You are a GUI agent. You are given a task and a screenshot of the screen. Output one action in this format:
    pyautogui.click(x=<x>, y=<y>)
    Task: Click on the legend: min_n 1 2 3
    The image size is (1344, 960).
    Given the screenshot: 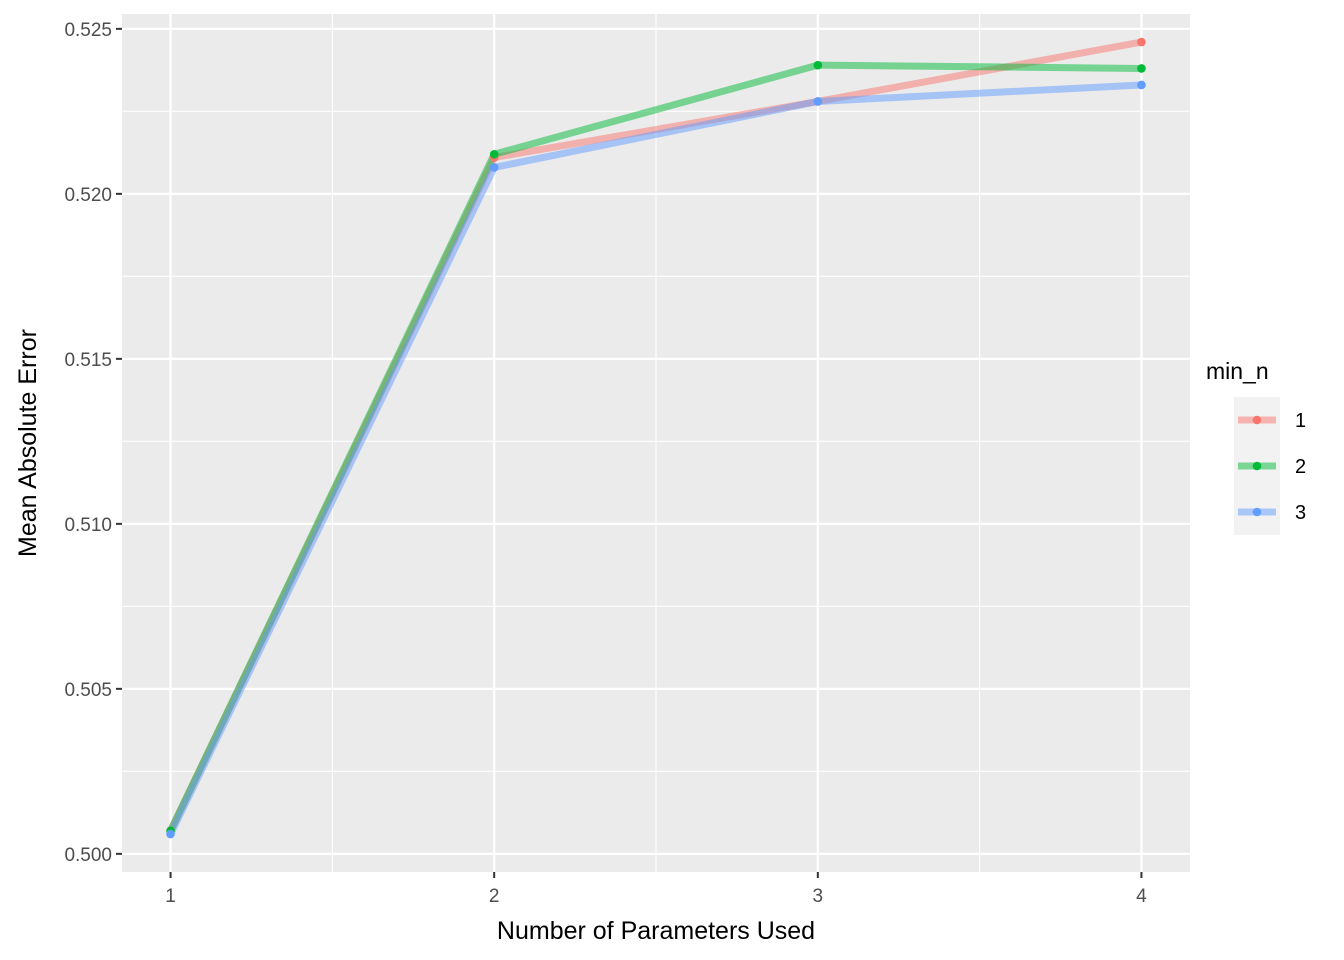 What is the action you would take?
    pyautogui.click(x=1256, y=446)
    